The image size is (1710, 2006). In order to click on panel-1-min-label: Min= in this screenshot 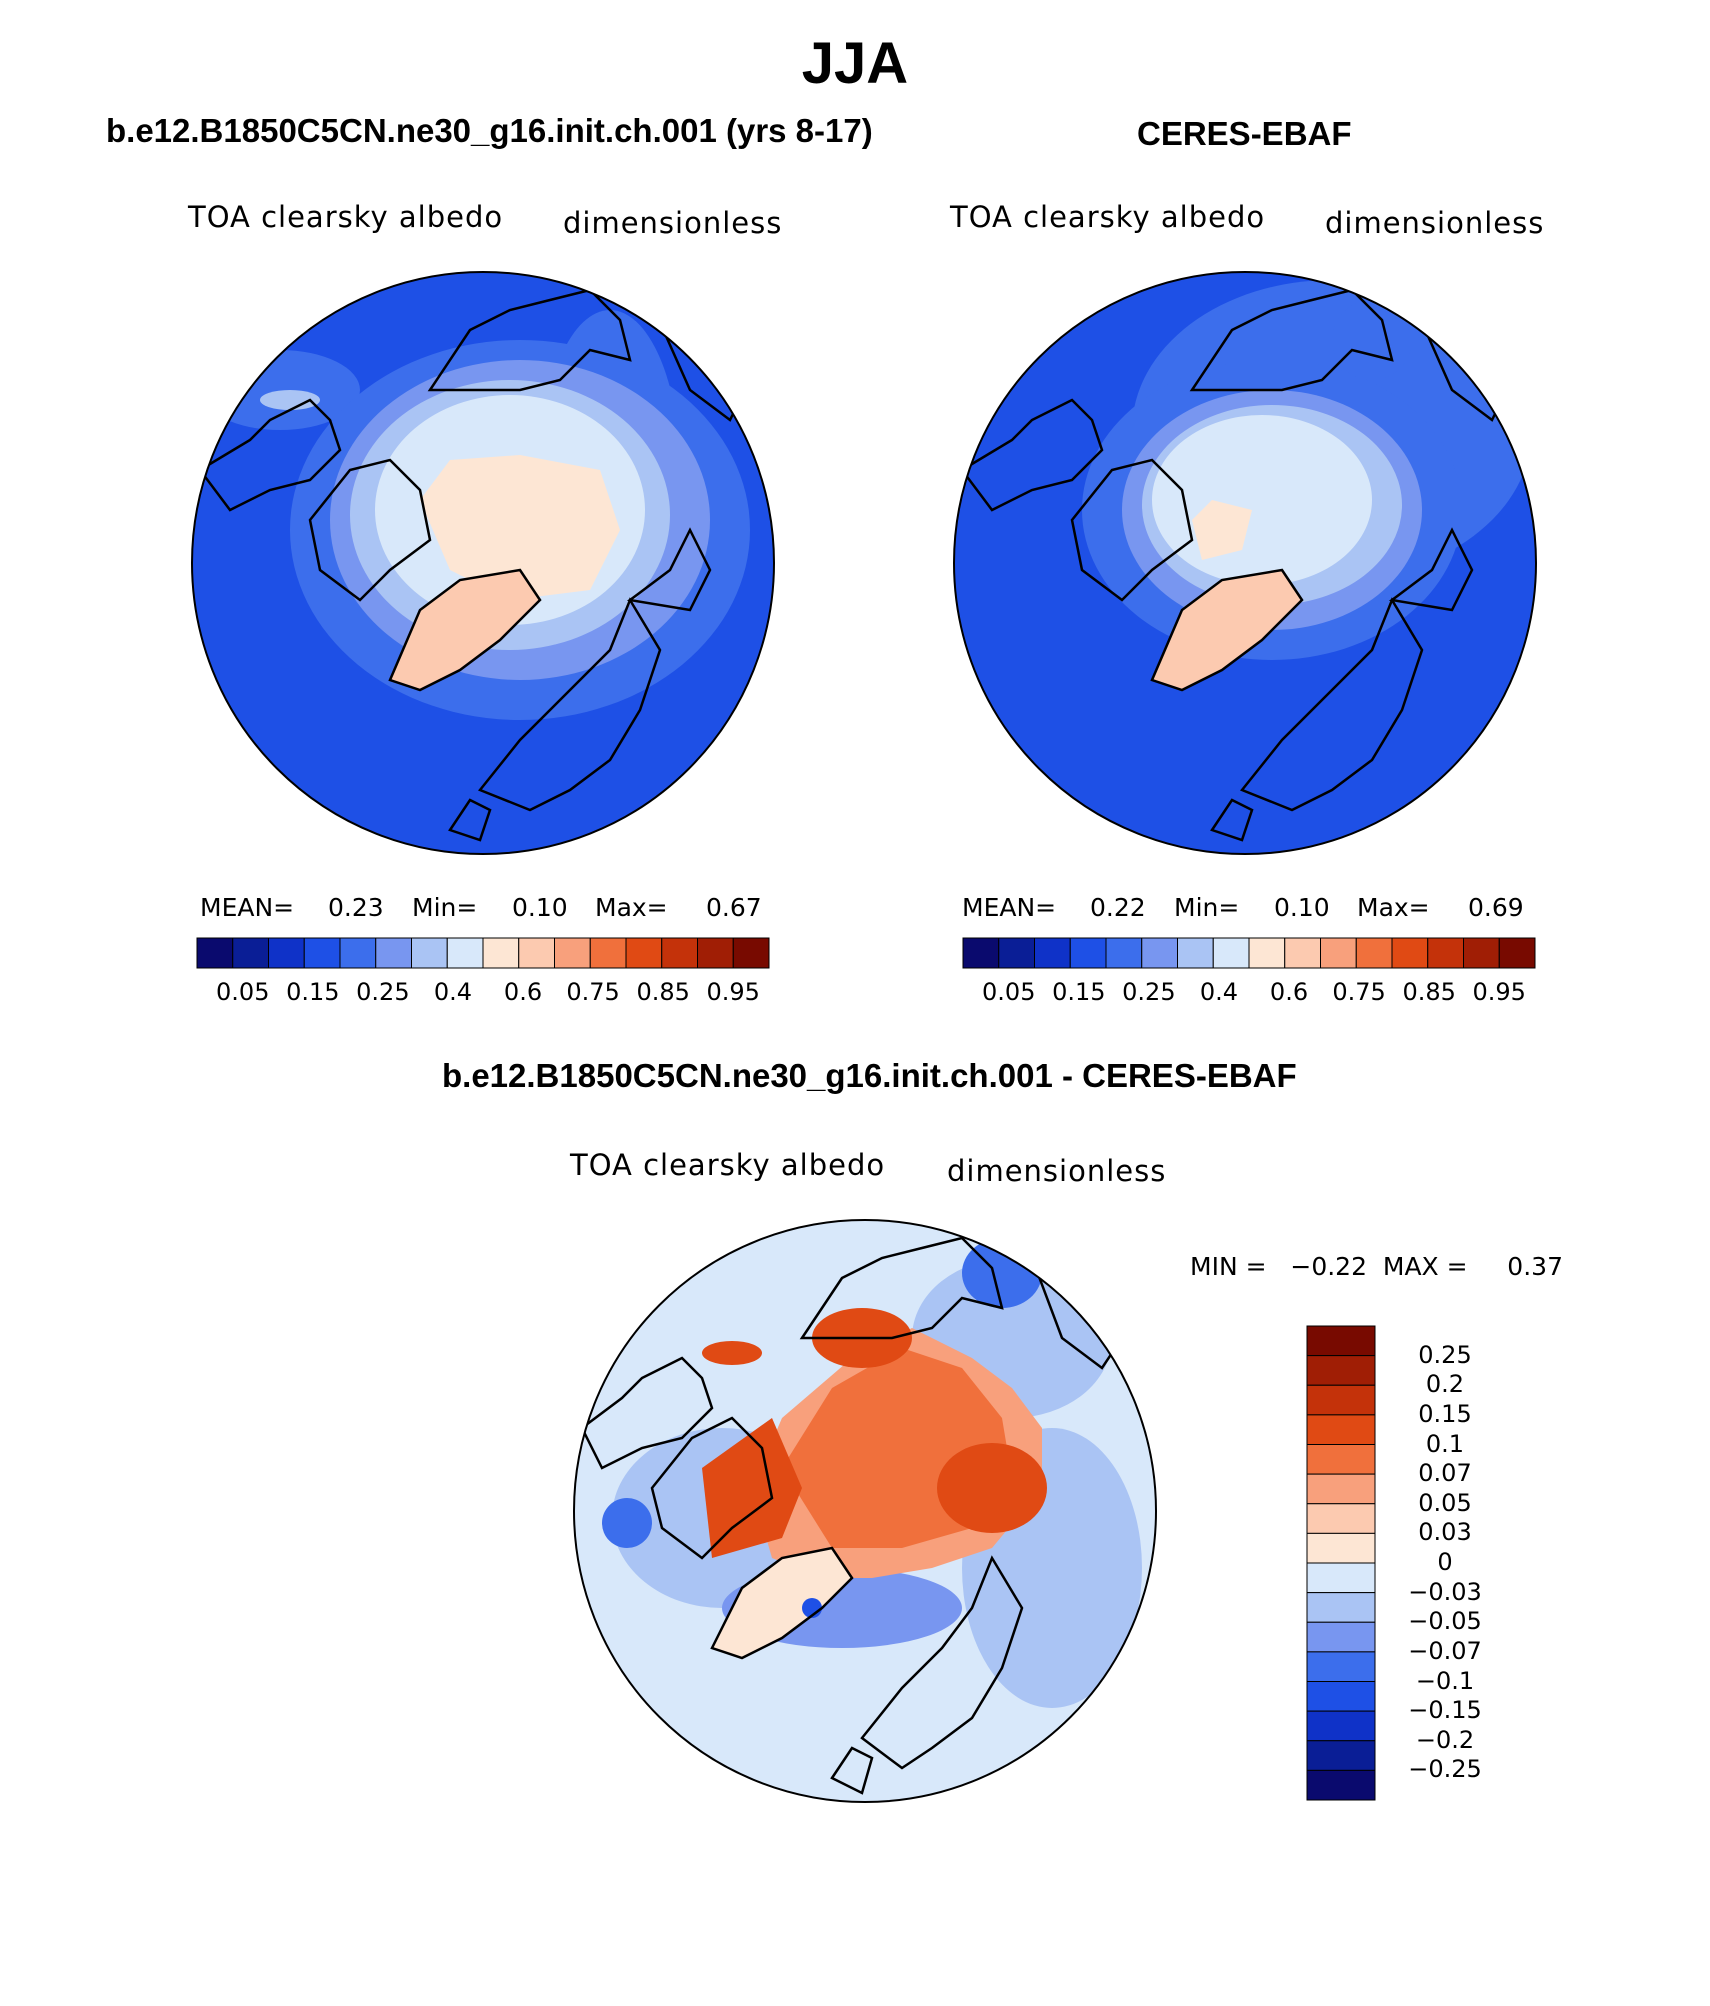, I will do `click(445, 907)`.